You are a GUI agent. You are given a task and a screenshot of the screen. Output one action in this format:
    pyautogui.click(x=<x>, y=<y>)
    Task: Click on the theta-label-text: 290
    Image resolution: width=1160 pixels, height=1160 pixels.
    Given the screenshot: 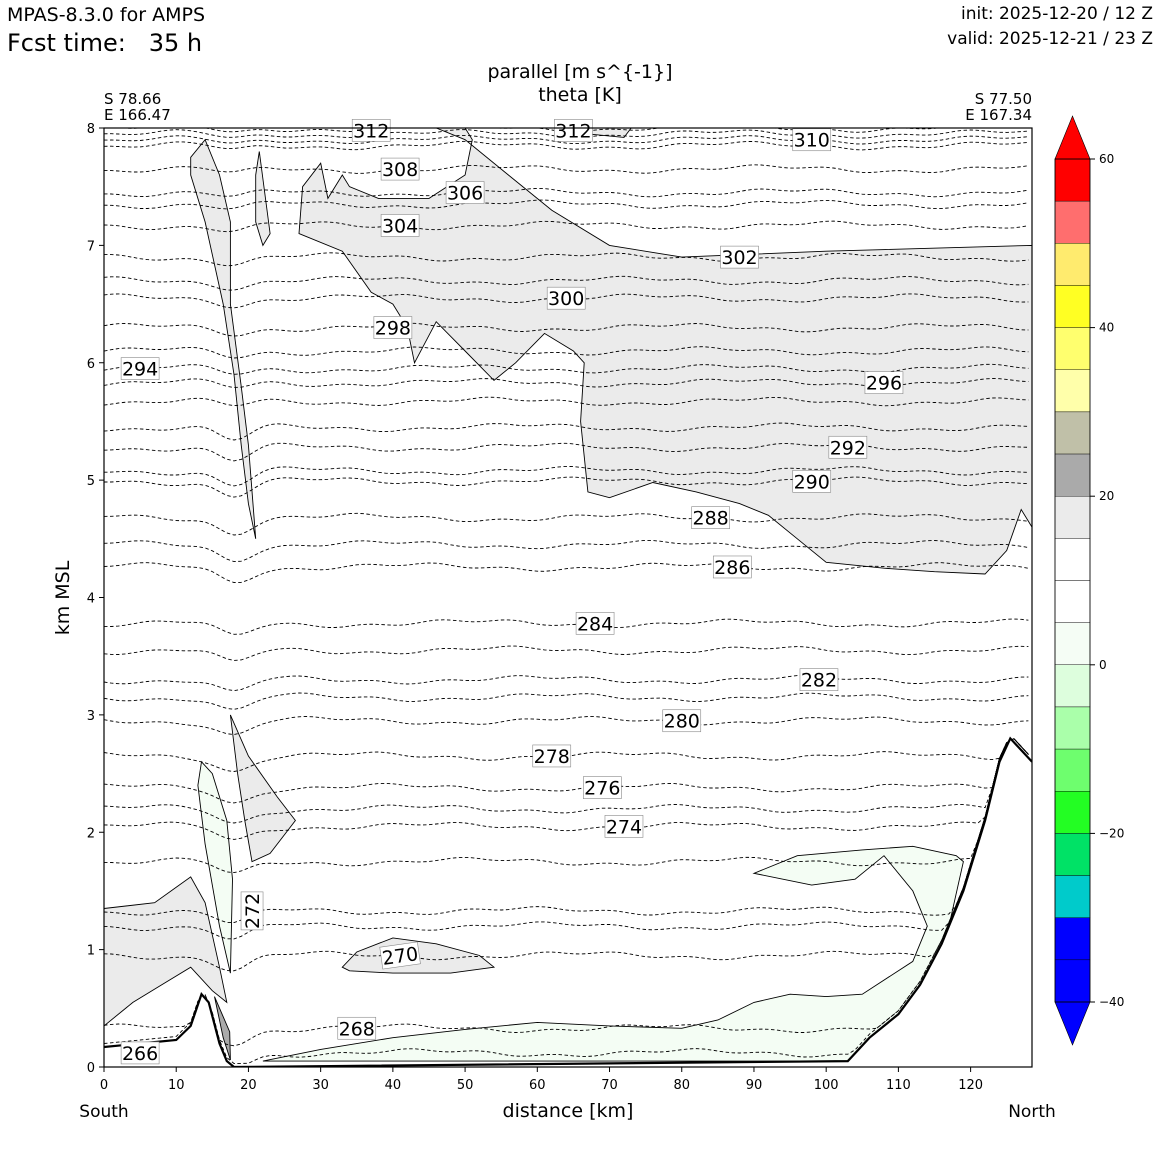 What is the action you would take?
    pyautogui.click(x=812, y=482)
    